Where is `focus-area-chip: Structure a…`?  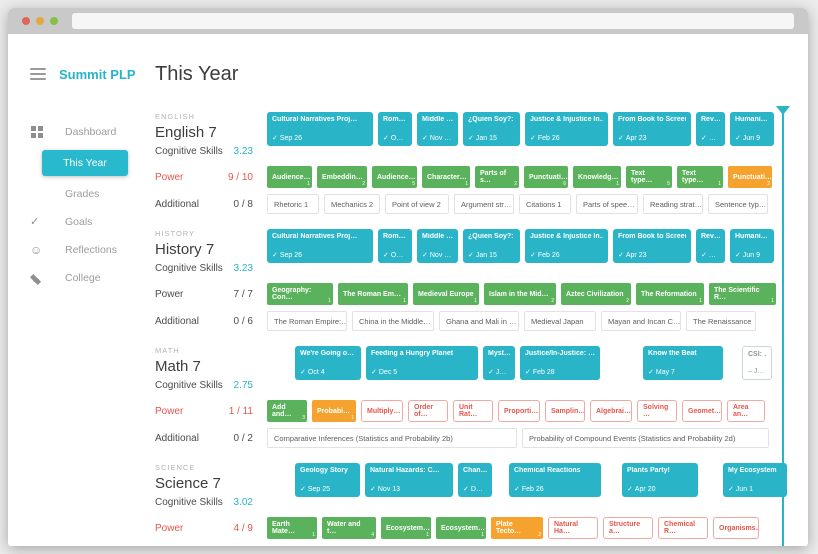 focus-area-chip: Structure a… is located at coordinates (628, 528).